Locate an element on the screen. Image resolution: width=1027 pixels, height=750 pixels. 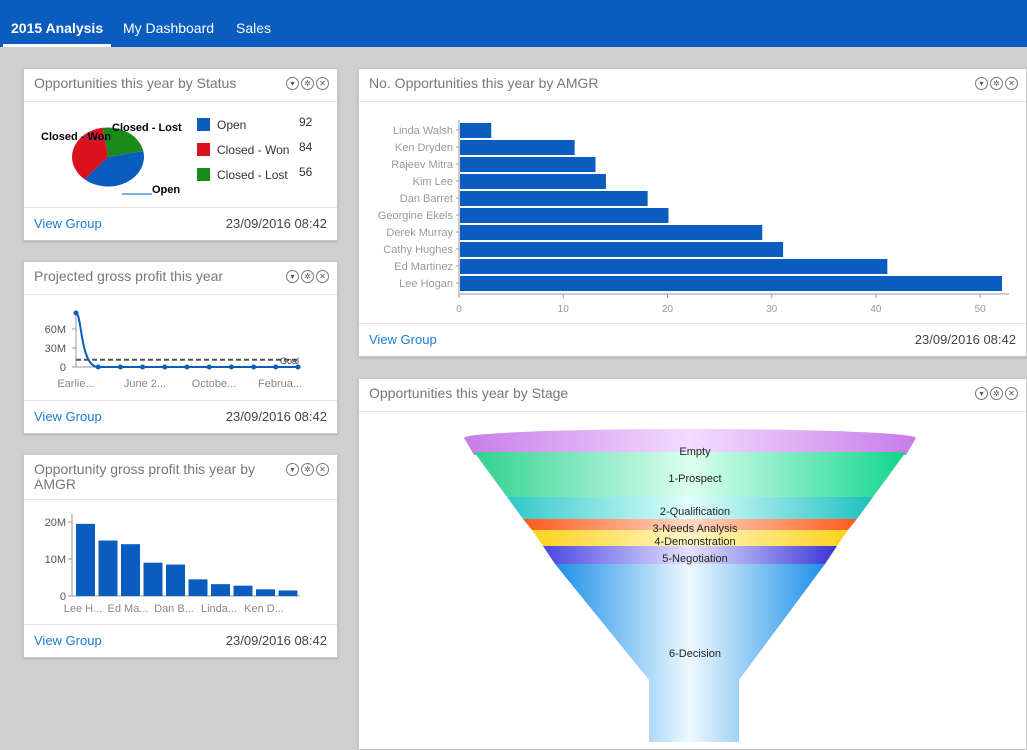
x-tick-label: 50 is located at coordinates (981, 309).